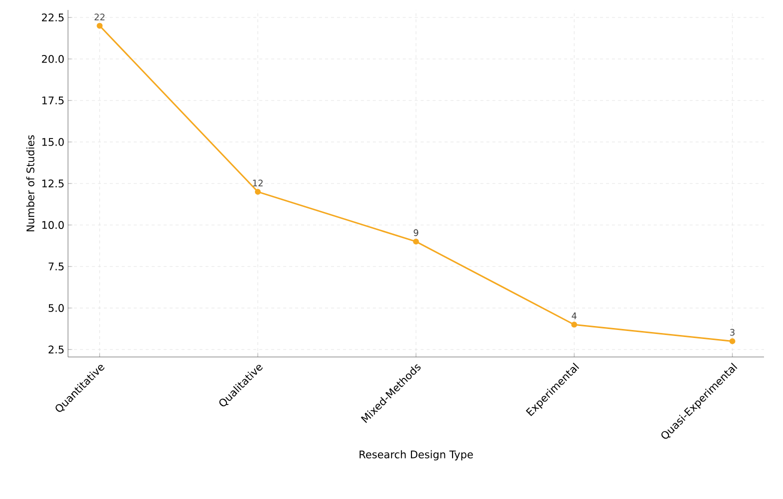  What do you see at coordinates (53, 184) in the screenshot?
I see `y-tick-label: 12.5` at bounding box center [53, 184].